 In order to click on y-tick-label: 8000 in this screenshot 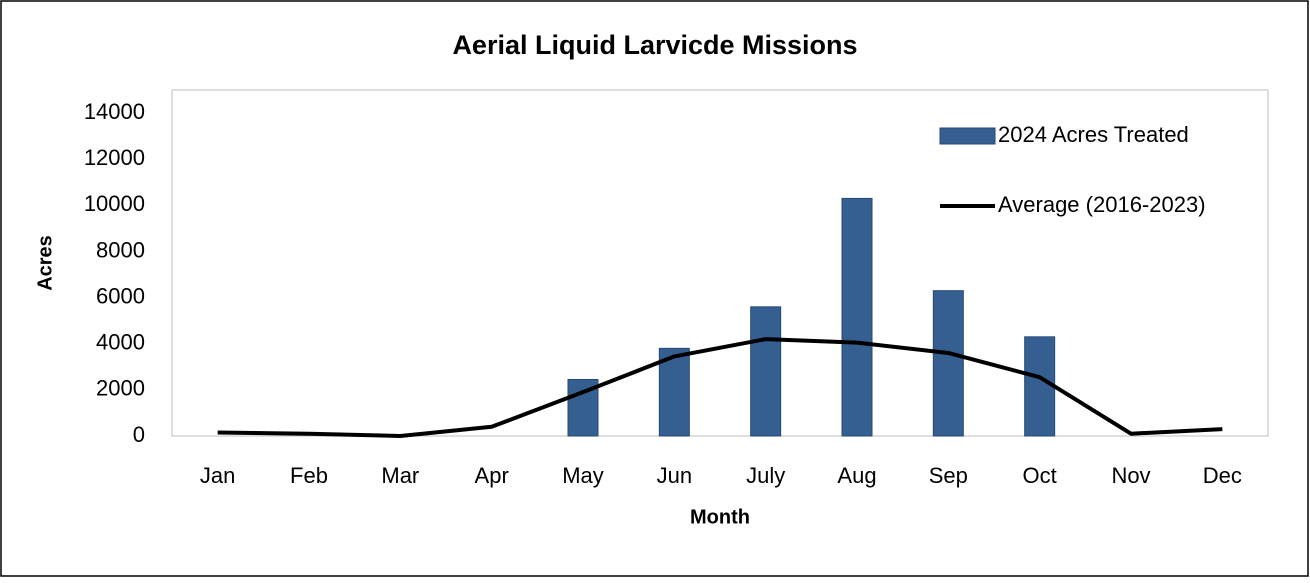, I will do `click(120, 249)`.